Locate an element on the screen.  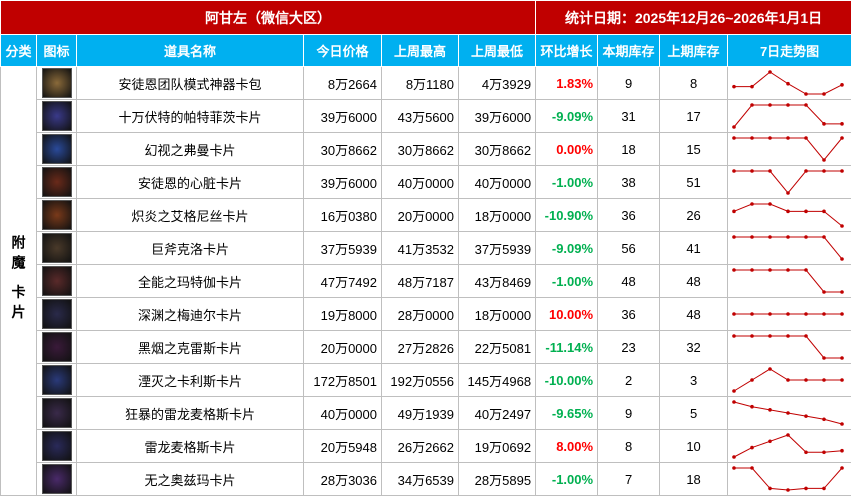
current-stock: 56 is located at coordinates (629, 248).